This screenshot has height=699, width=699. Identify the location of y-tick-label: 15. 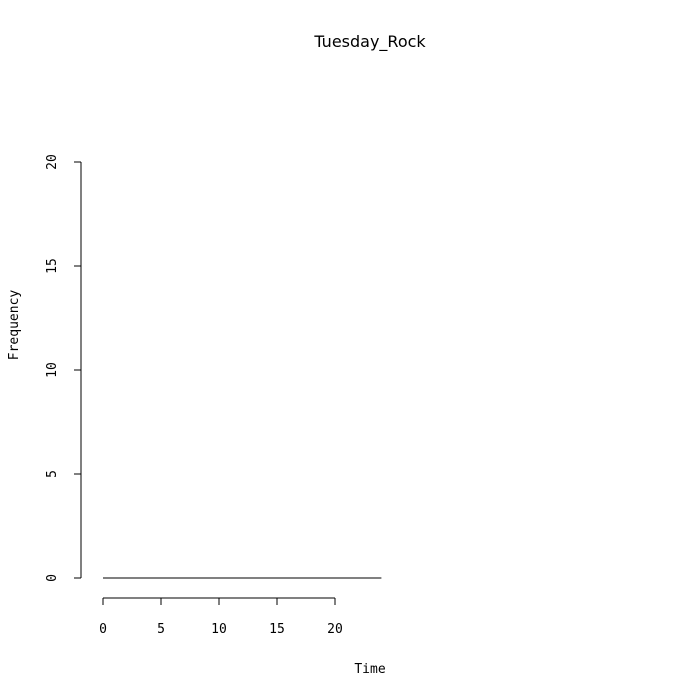
(52, 266).